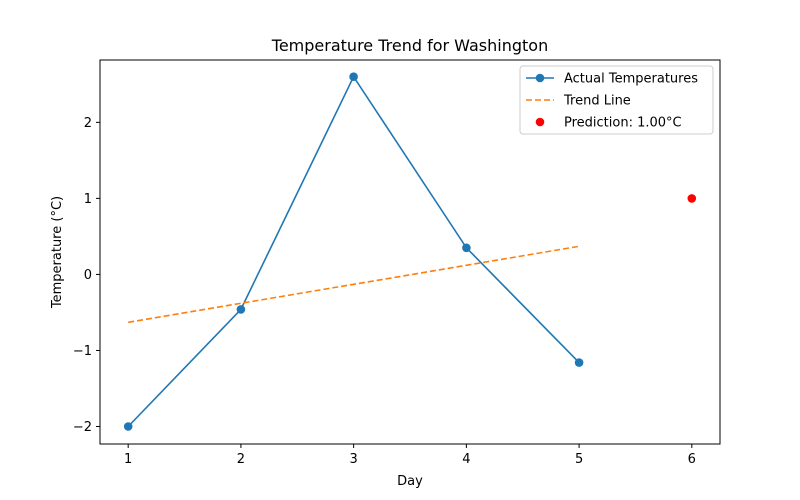  I want to click on x-tick-label: 3, so click(353, 459).